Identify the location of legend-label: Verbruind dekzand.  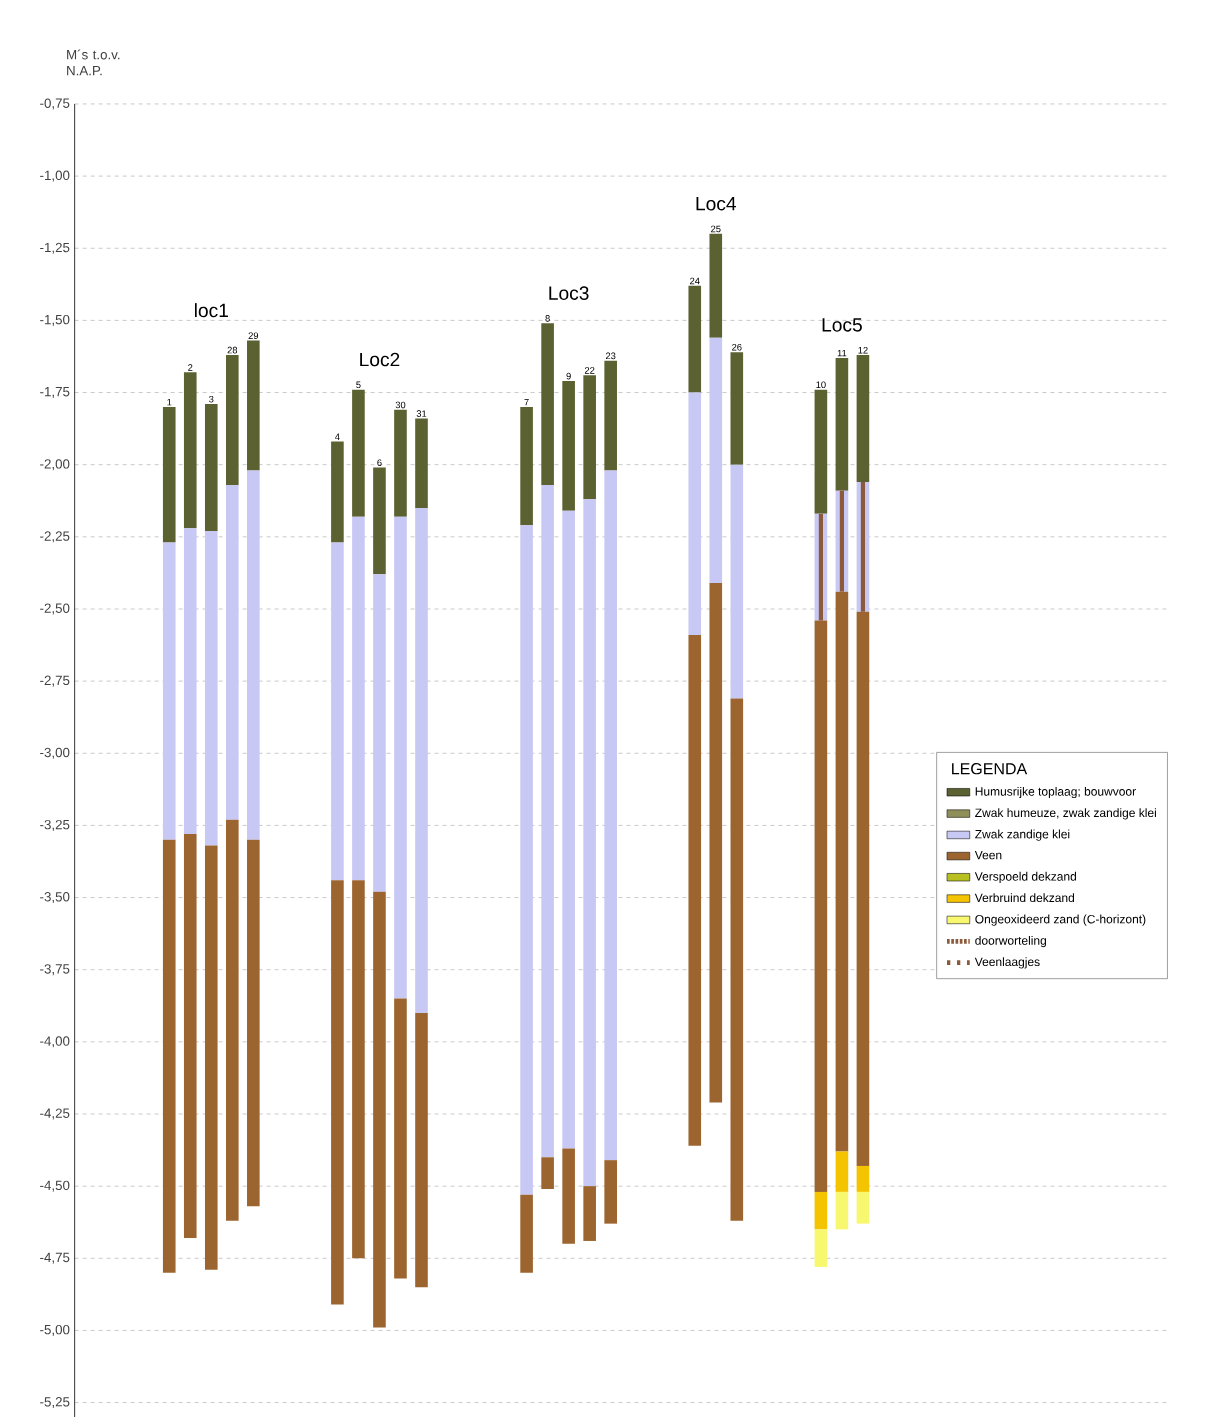
(1024, 898).